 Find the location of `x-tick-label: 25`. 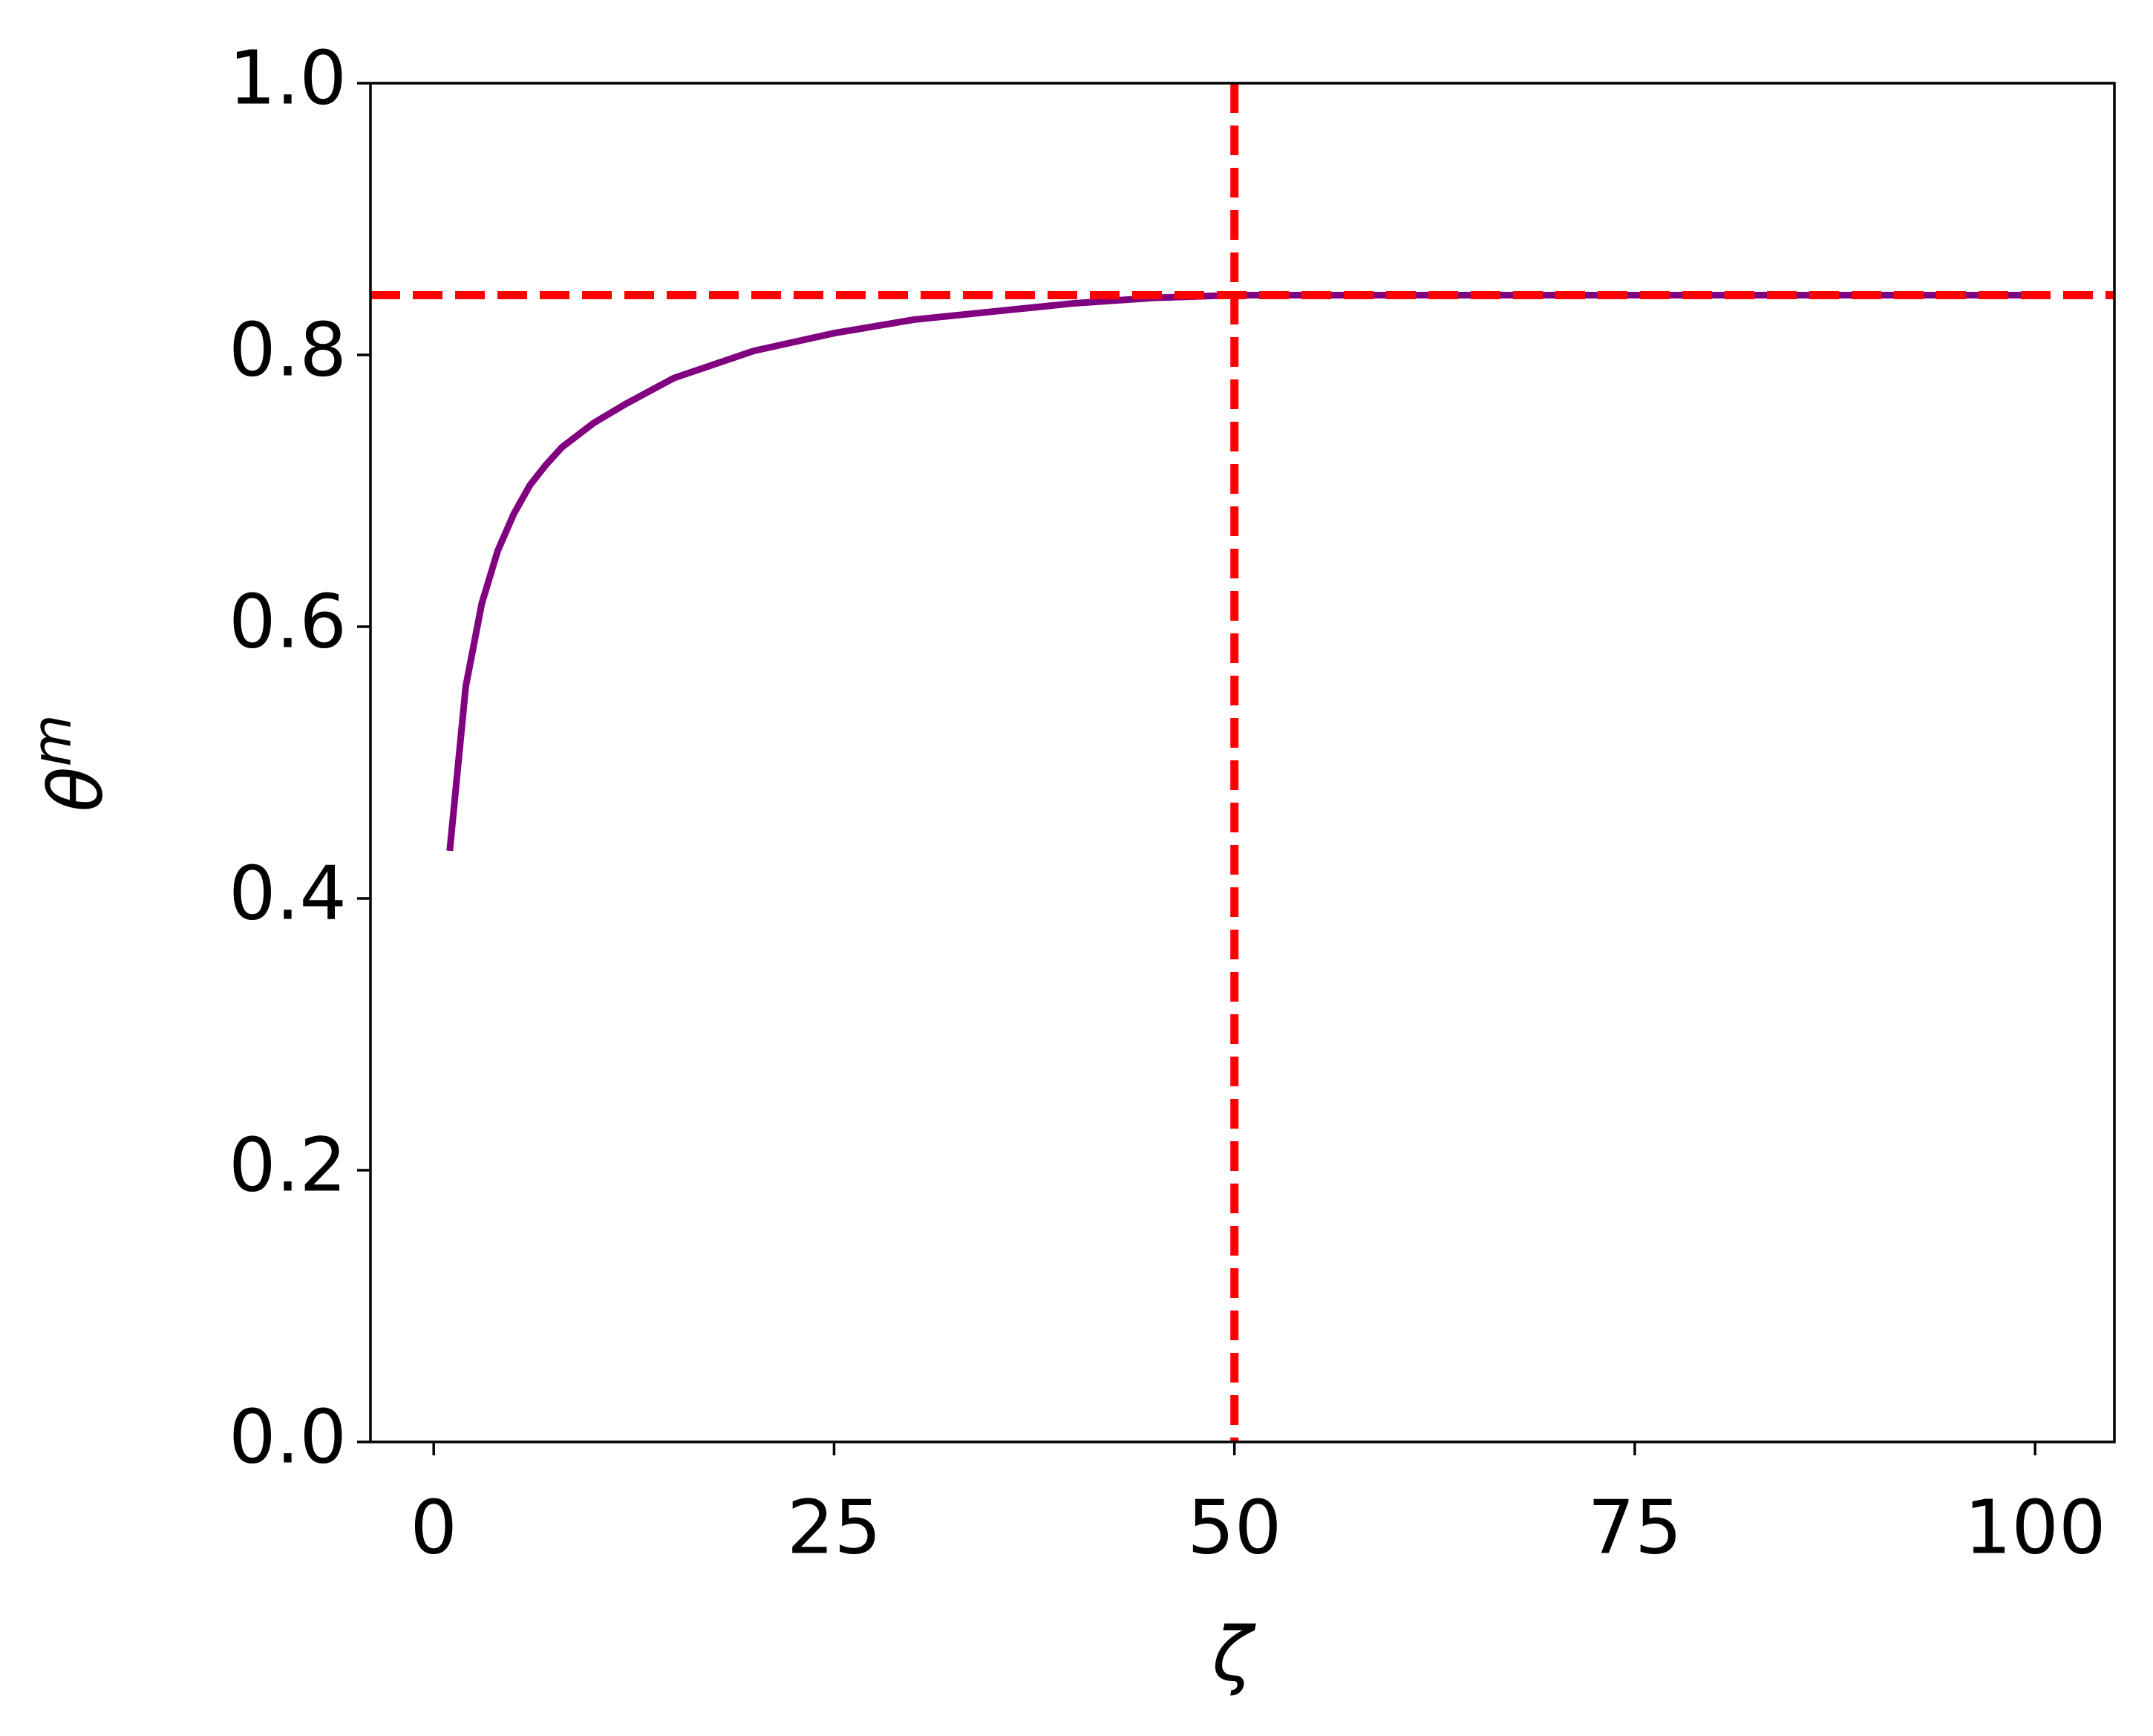

x-tick-label: 25 is located at coordinates (834, 1527).